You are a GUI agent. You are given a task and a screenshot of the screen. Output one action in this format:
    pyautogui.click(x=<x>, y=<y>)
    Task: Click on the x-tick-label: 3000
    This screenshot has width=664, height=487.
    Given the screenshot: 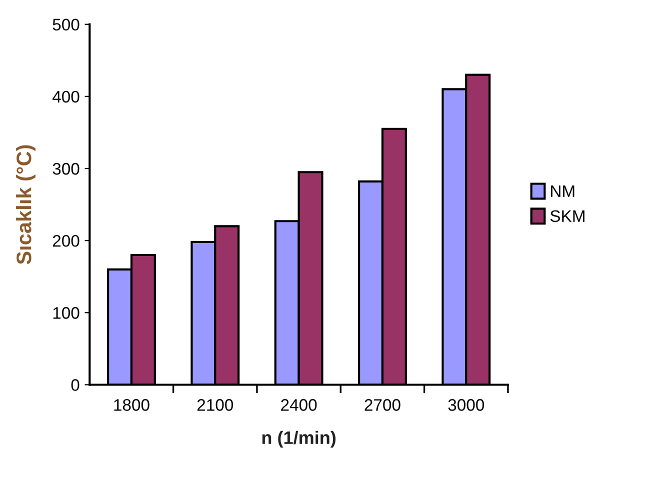 What is the action you would take?
    pyautogui.click(x=466, y=405)
    